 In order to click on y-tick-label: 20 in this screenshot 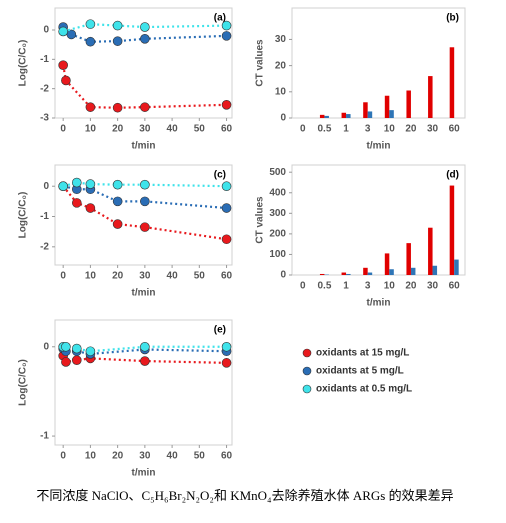, I will do `click(281, 65)`.